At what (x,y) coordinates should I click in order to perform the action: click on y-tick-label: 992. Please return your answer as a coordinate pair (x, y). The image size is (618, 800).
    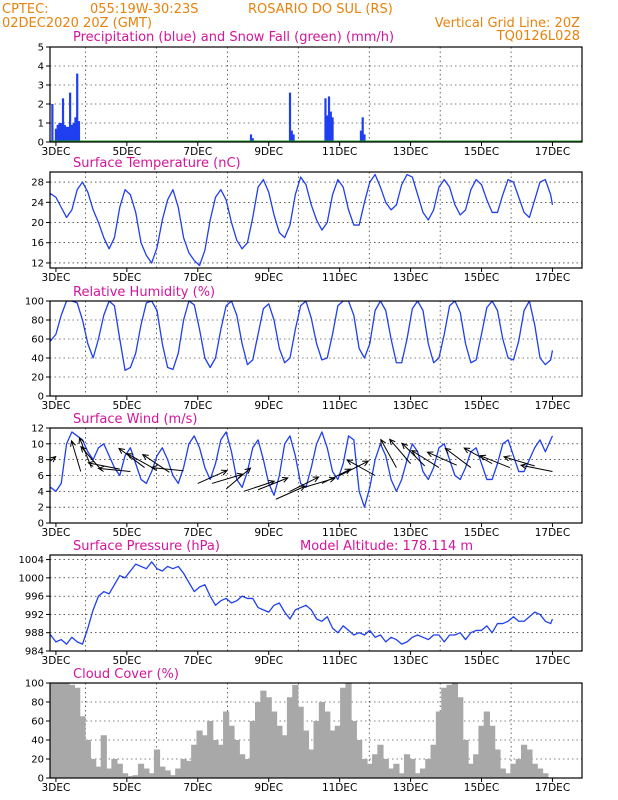
    Looking at the image, I should click on (34, 615).